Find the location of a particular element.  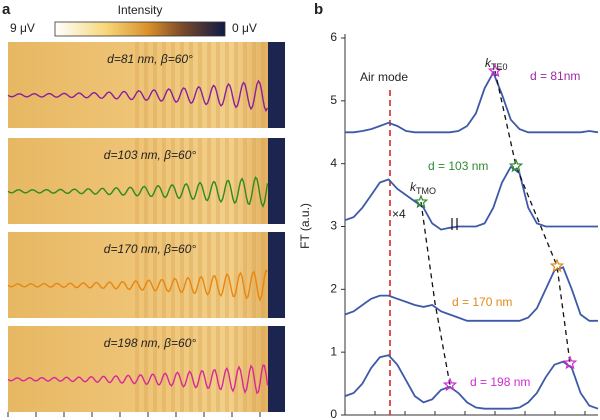

break-mark is located at coordinates (454, 224).